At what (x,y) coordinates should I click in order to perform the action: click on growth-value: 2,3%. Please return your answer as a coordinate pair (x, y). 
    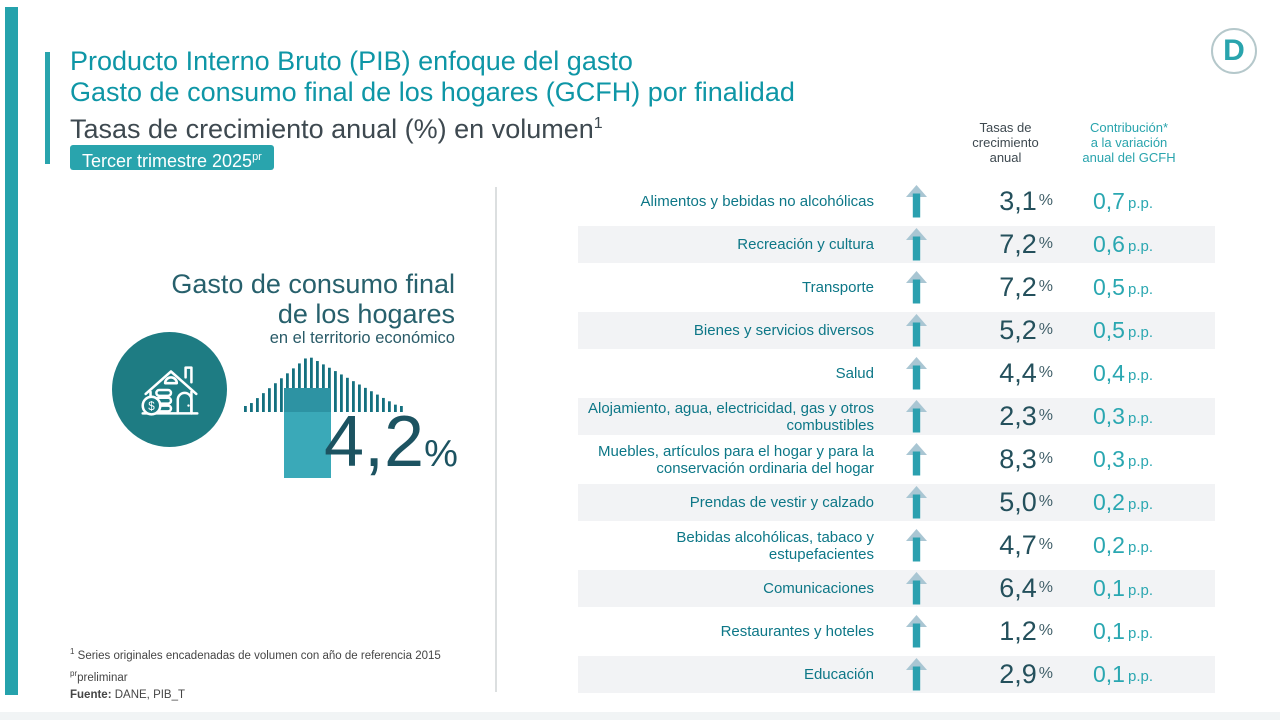
    Looking at the image, I should click on (1026, 416).